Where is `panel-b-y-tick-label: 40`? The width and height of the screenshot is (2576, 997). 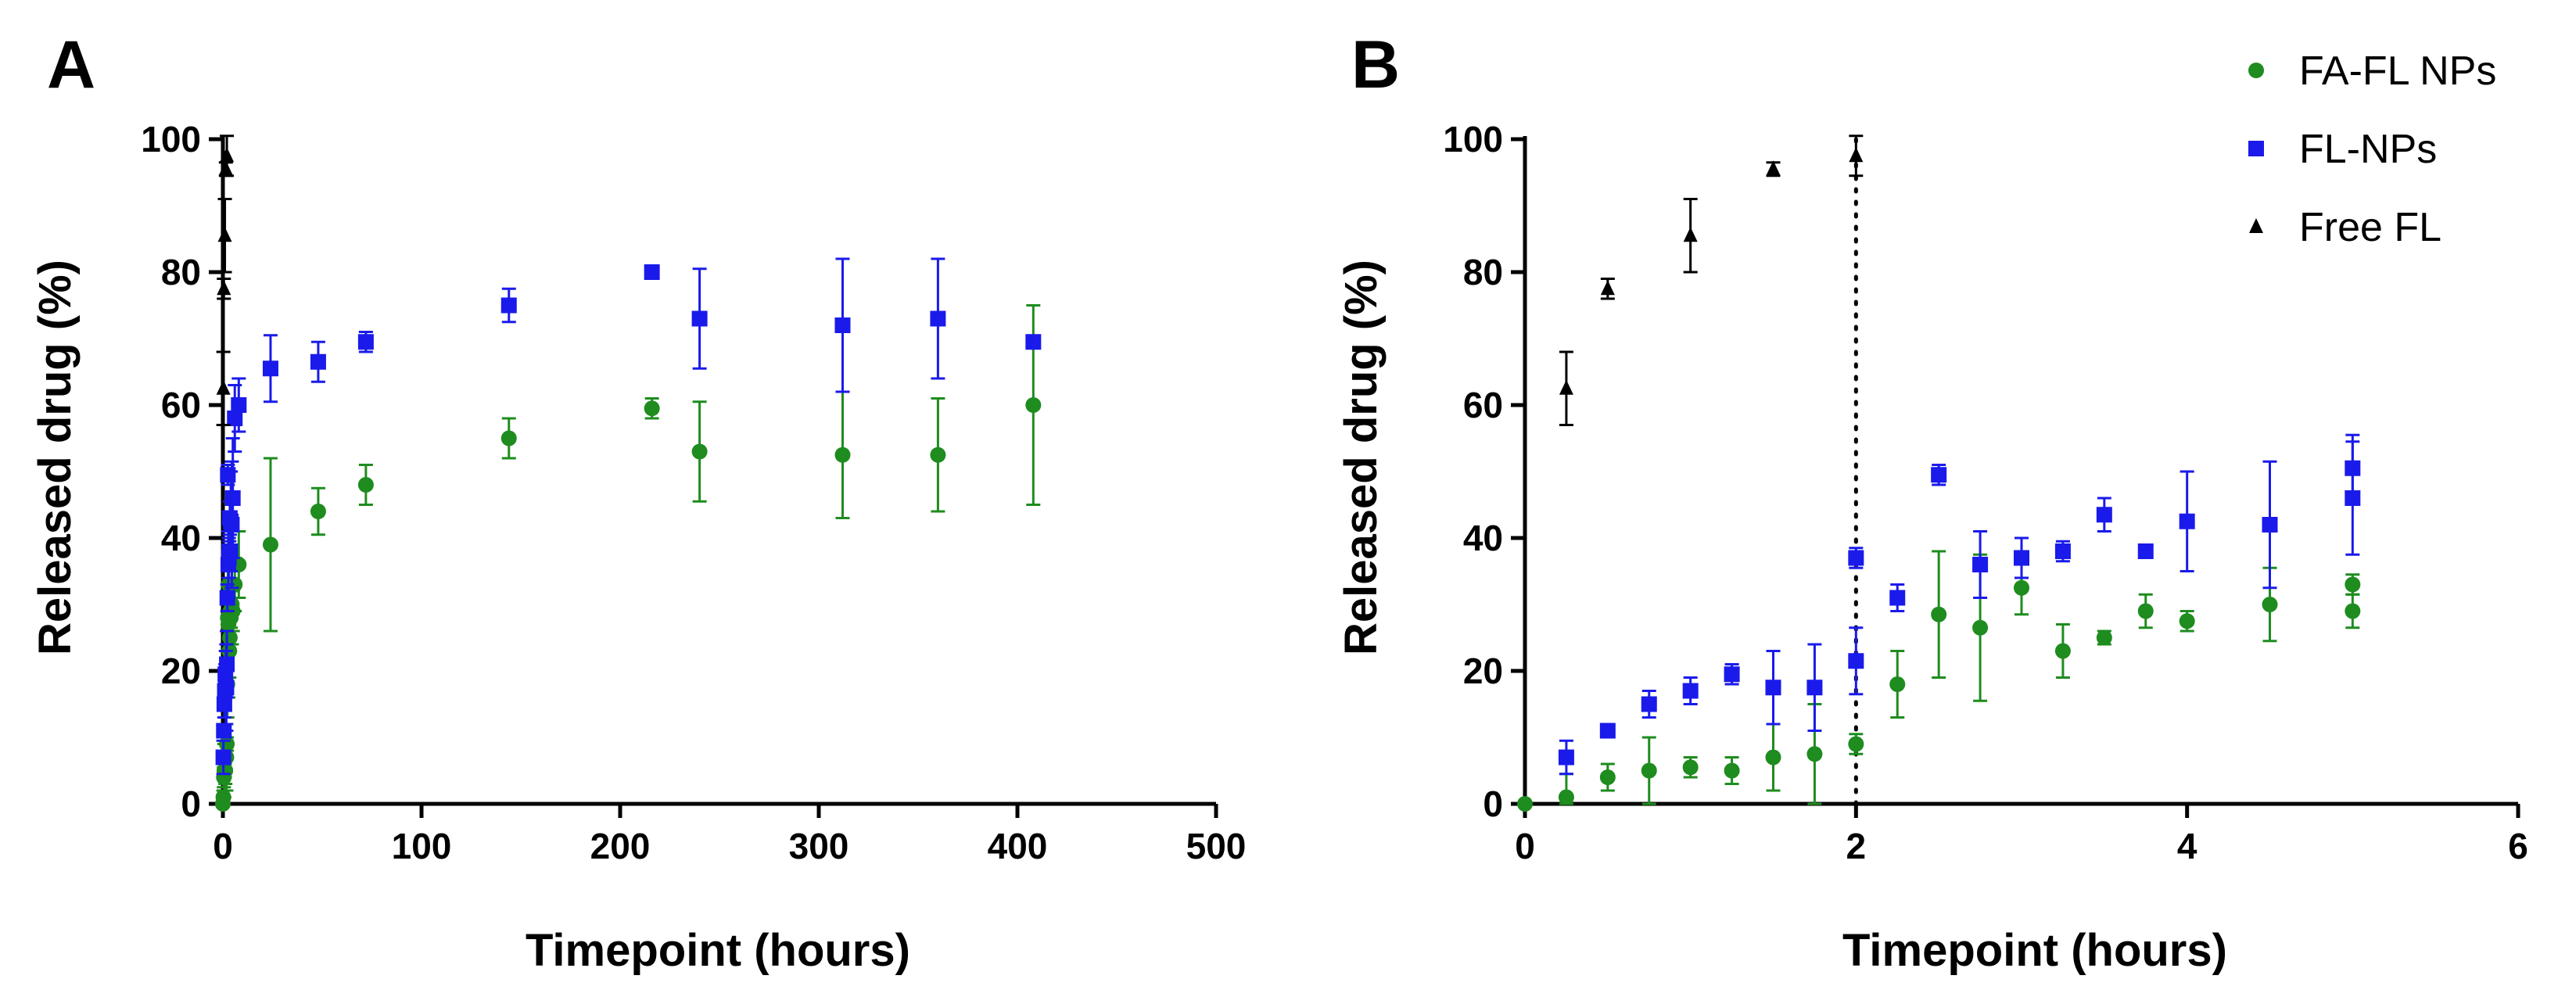
panel-b-y-tick-label: 40 is located at coordinates (1483, 538).